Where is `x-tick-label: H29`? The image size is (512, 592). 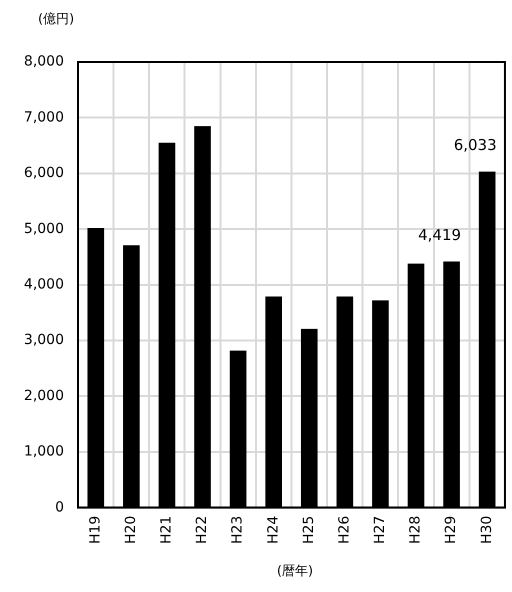
x-tick-label: H29 is located at coordinates (451, 530).